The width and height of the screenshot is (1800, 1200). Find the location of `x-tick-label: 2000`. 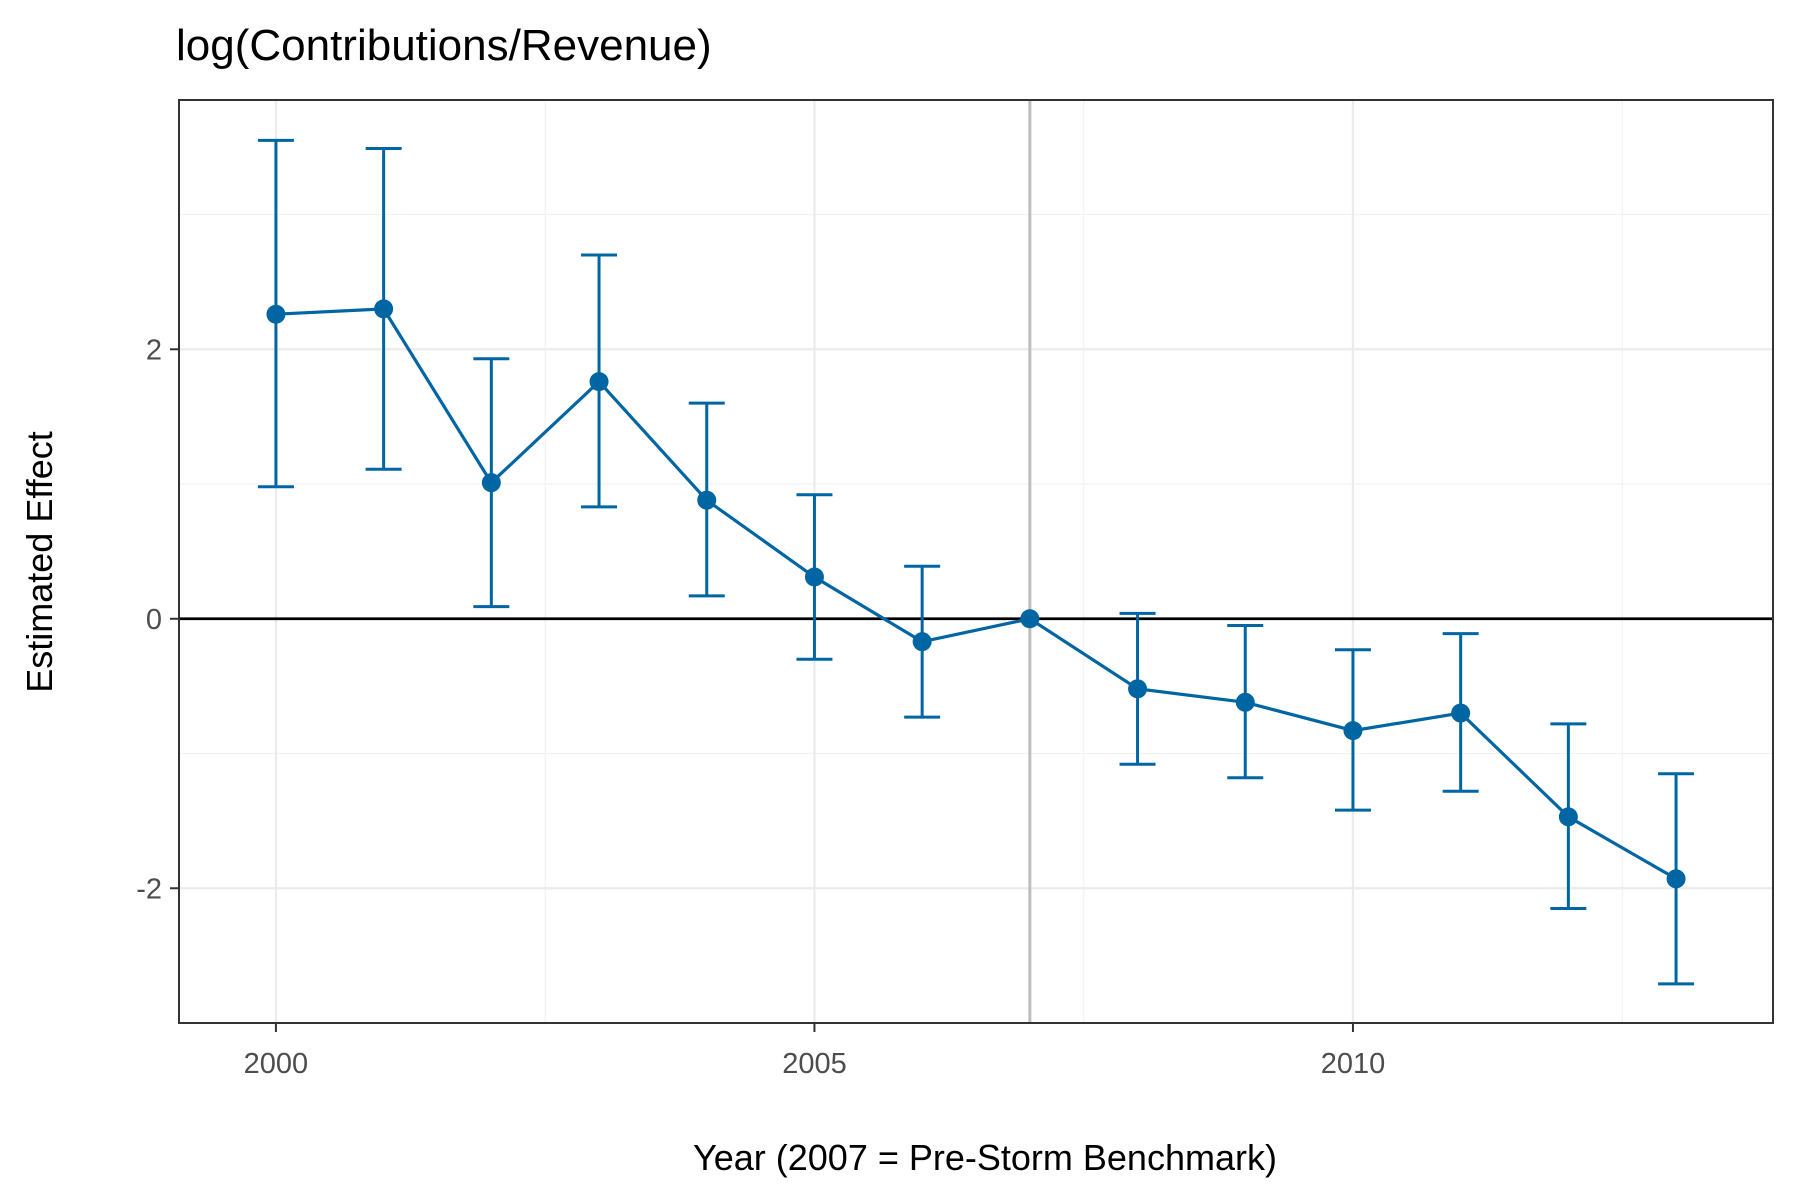

x-tick-label: 2000 is located at coordinates (276, 1064).